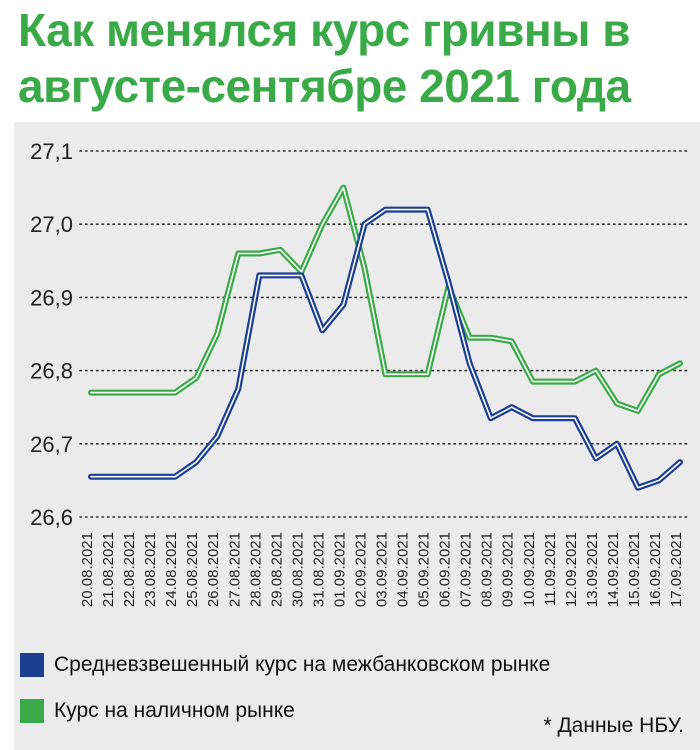 The height and width of the screenshot is (750, 700). I want to click on x-tick-label: 05.09.2021, so click(424, 569).